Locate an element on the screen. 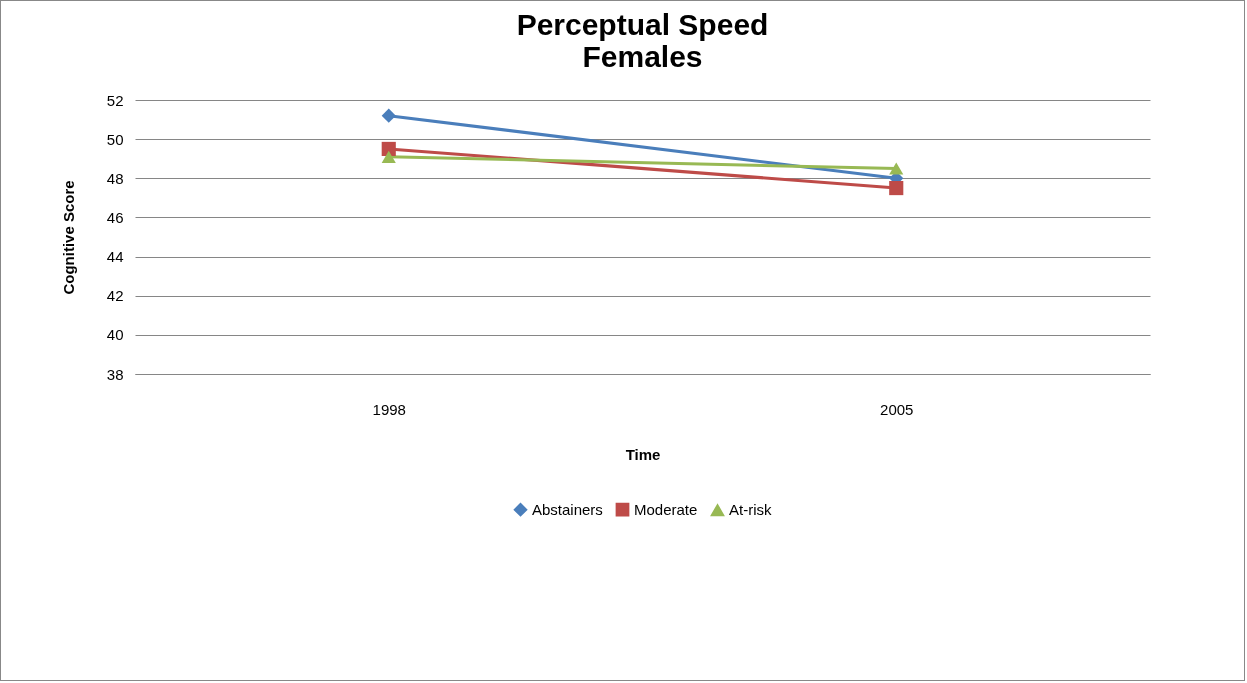 This screenshot has height=683, width=1247. x-axis-title: Time is located at coordinates (643, 454).